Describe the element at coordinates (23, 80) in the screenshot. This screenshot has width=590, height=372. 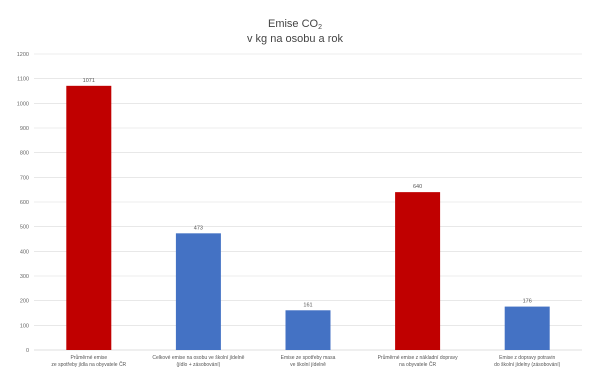
I see `y-tick-label: 1100` at that location.